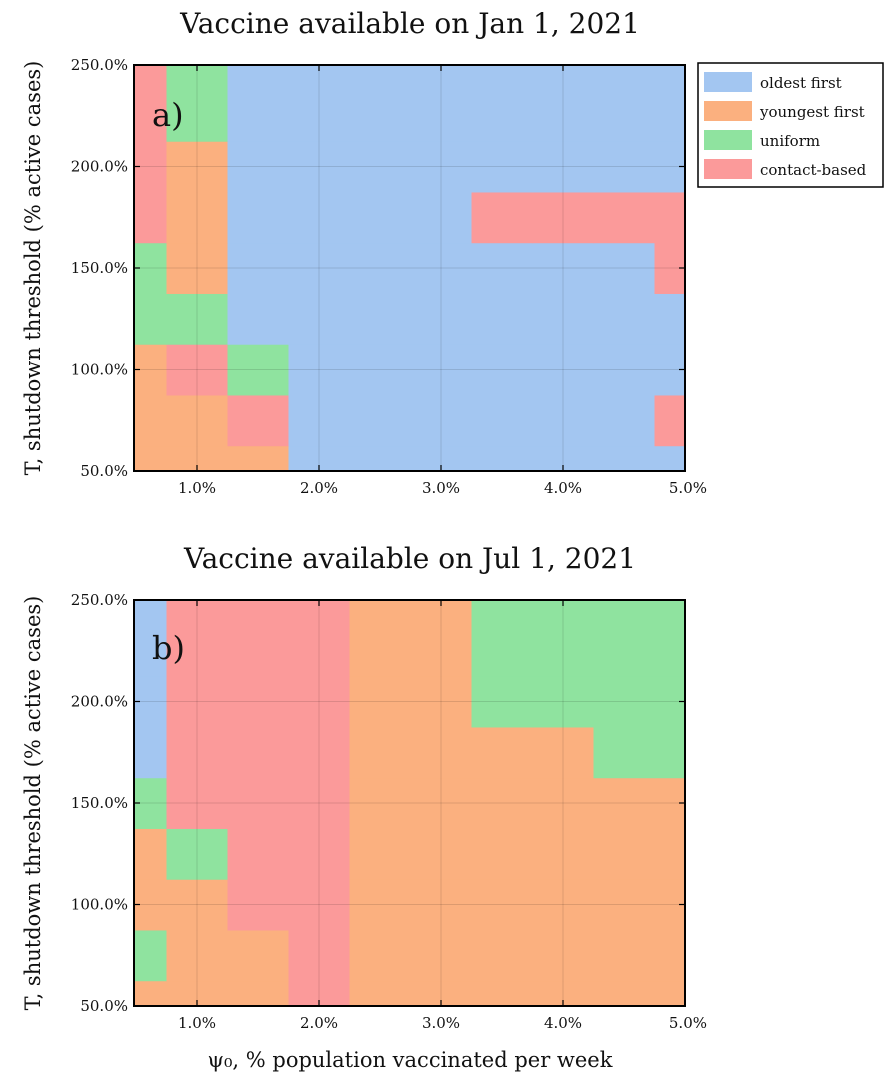 The image size is (885, 1079). What do you see at coordinates (99, 268) in the screenshot?
I see `y-tick-label: 150.0%` at bounding box center [99, 268].